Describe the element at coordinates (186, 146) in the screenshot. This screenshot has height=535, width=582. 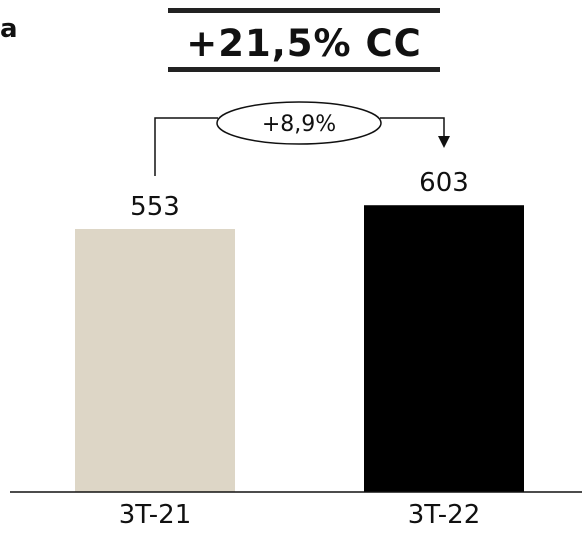
I see `growth-connector-left` at that location.